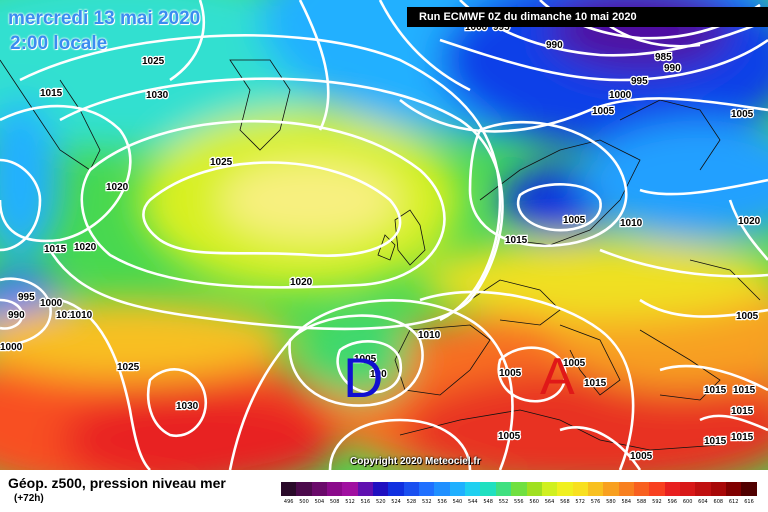 This screenshot has width=768, height=512. I want to click on scale-label: 552, so click(503, 502).